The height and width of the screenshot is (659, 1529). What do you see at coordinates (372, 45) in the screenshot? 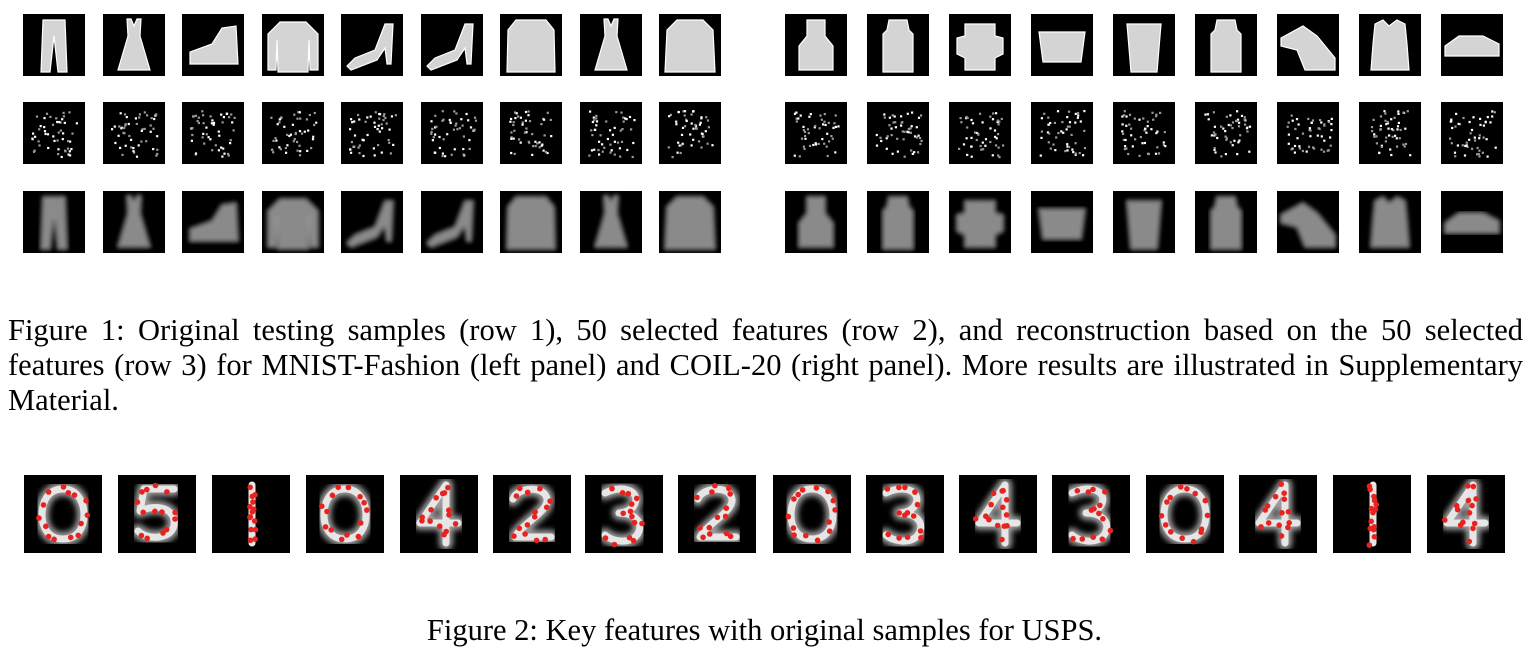
I see `fashion-tile-r1-c5` at bounding box center [372, 45].